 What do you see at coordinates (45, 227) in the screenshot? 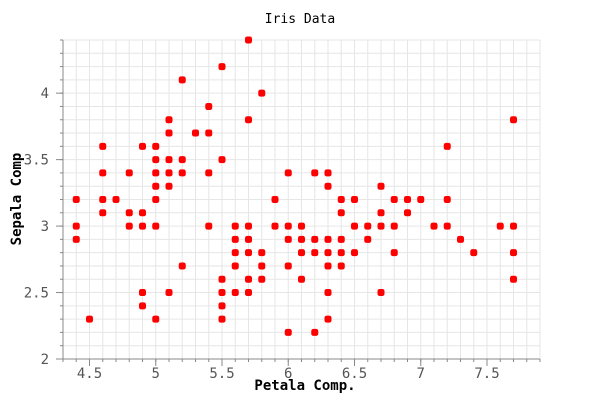
I see `y-tick-label: 3` at bounding box center [45, 227].